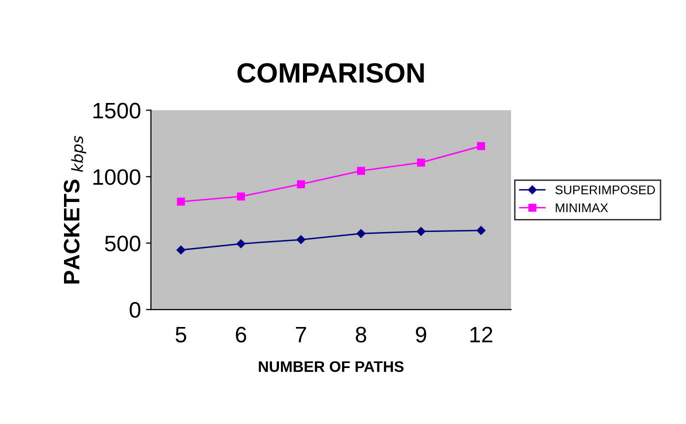 The height and width of the screenshot is (424, 686). Describe the element at coordinates (301, 334) in the screenshot. I see `x-tick-label: 7` at that location.